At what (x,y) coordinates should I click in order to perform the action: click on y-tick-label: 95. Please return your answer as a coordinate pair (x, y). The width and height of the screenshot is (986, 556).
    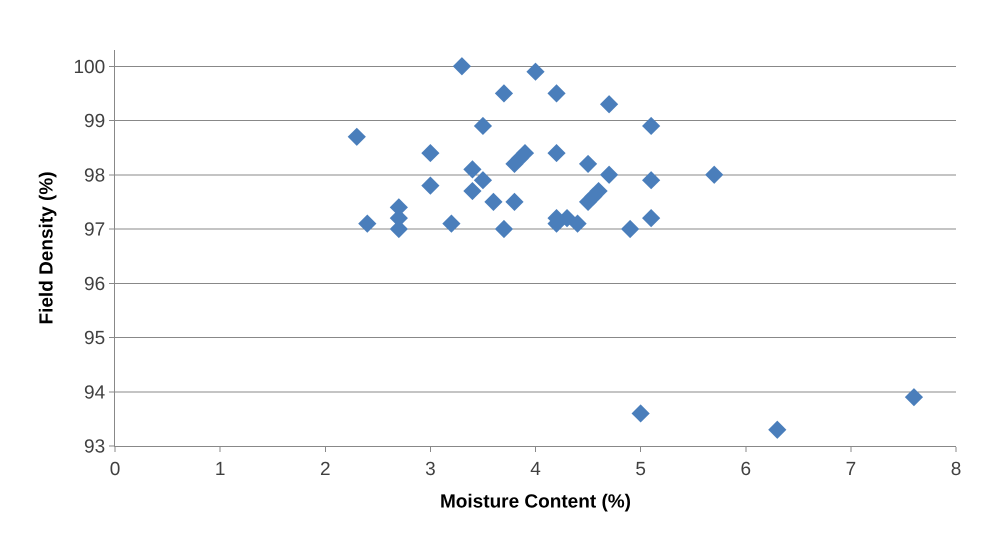
    Looking at the image, I should click on (95, 339).